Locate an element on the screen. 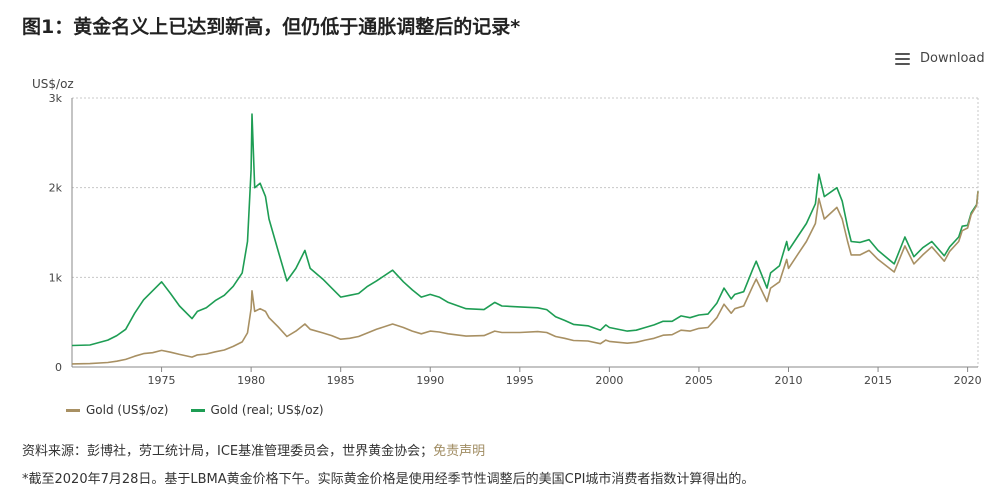  x-tick-label: 1980 is located at coordinates (251, 380).